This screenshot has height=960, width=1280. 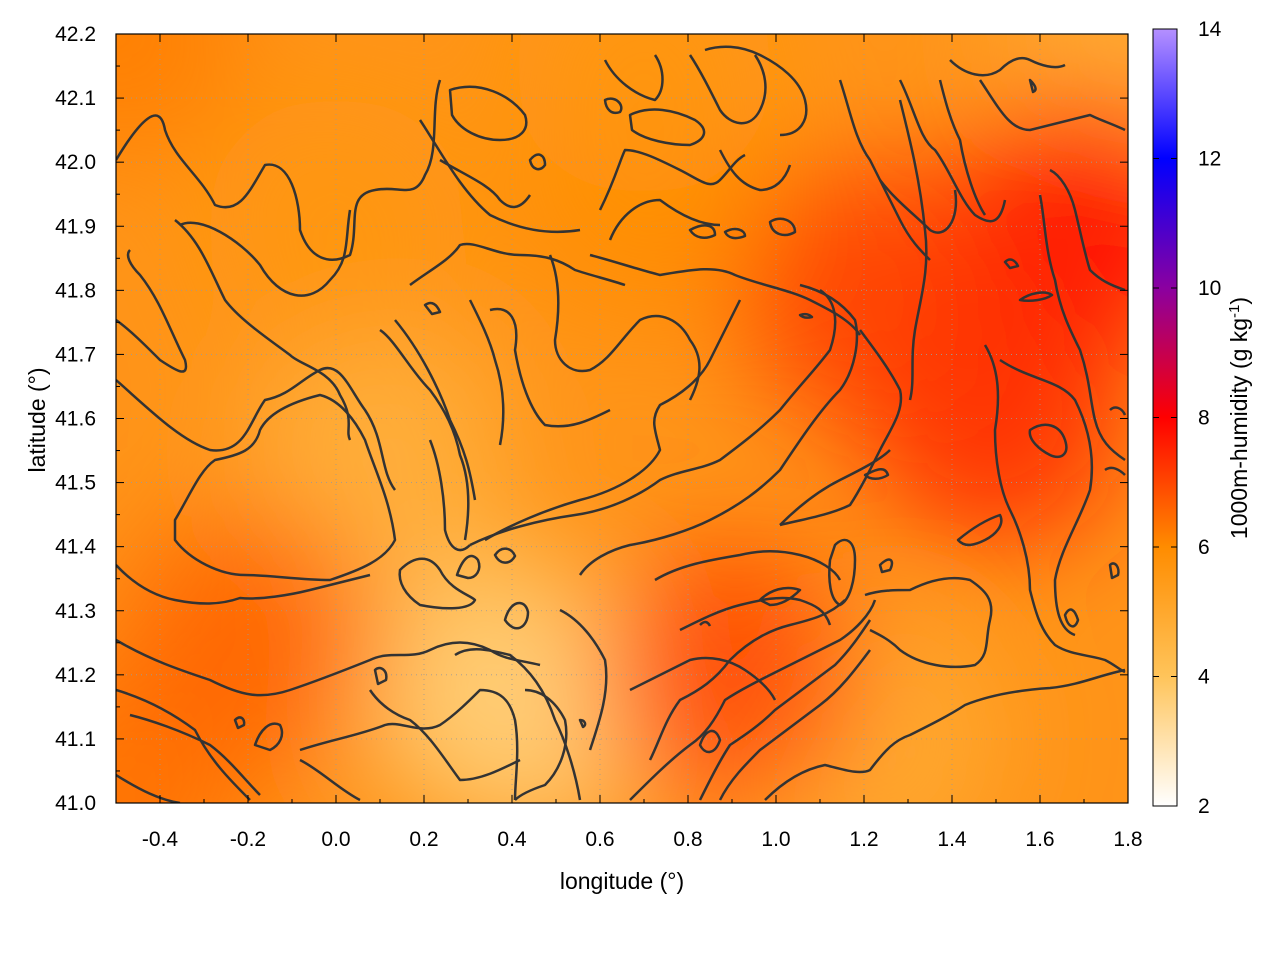 I want to click on colorbar-label-superscript: -1, so click(x=1234, y=311).